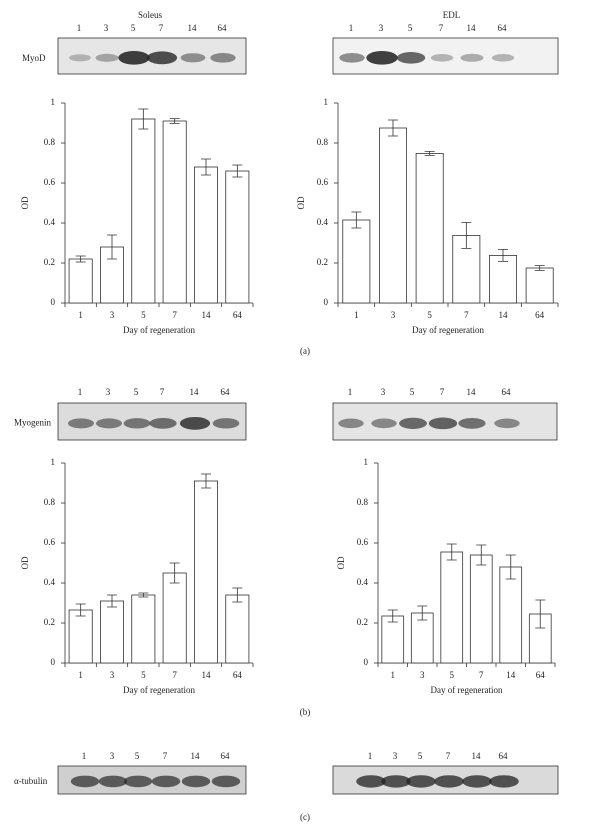 This screenshot has height=828, width=611. I want to click on y-tick-label: 0, so click(326, 302).